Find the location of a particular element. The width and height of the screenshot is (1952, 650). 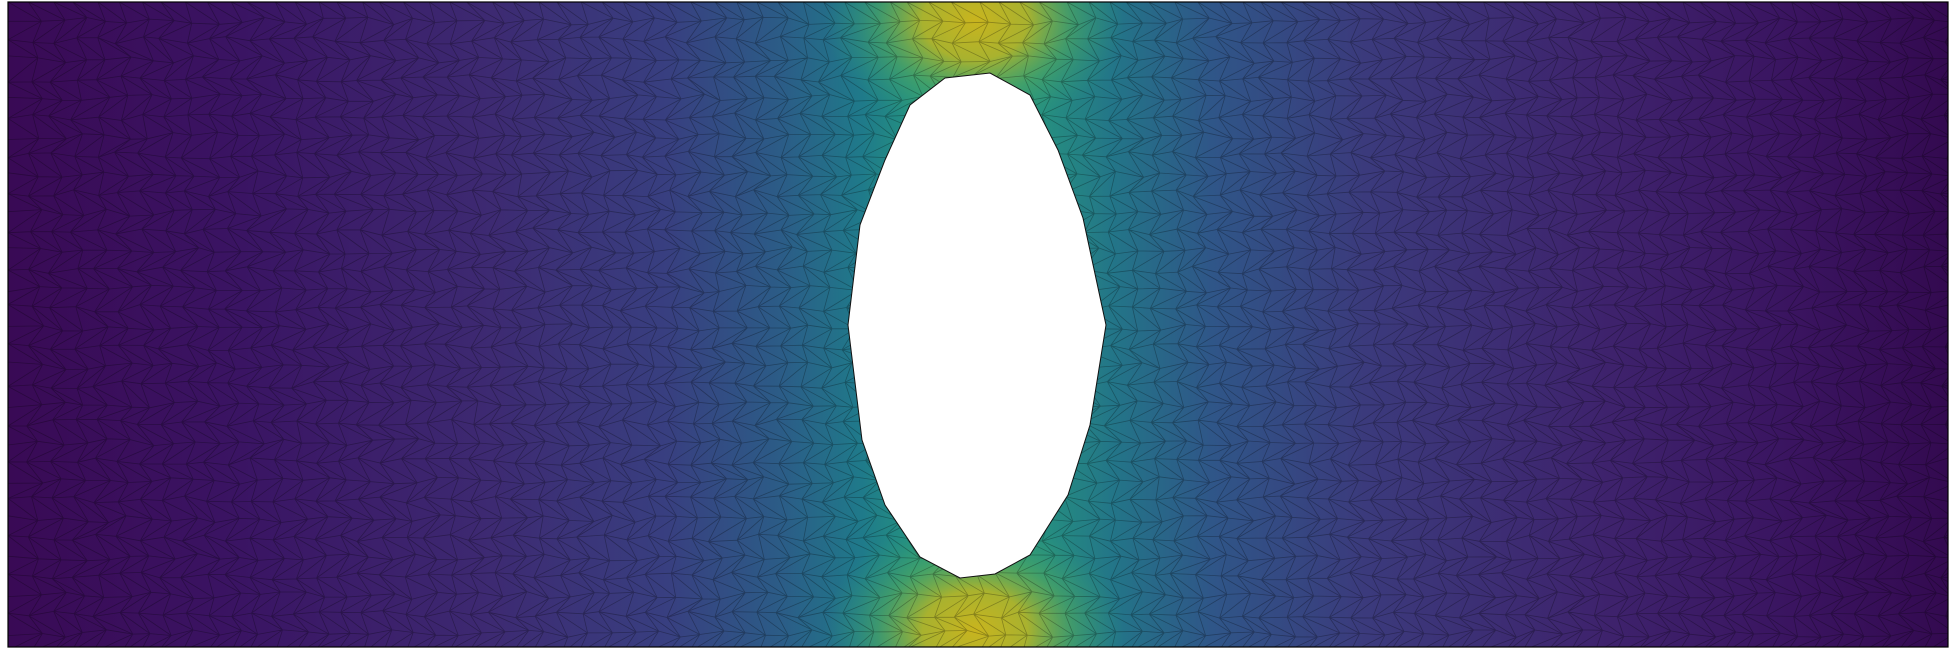

elliptical-hole is located at coordinates (977, 325).